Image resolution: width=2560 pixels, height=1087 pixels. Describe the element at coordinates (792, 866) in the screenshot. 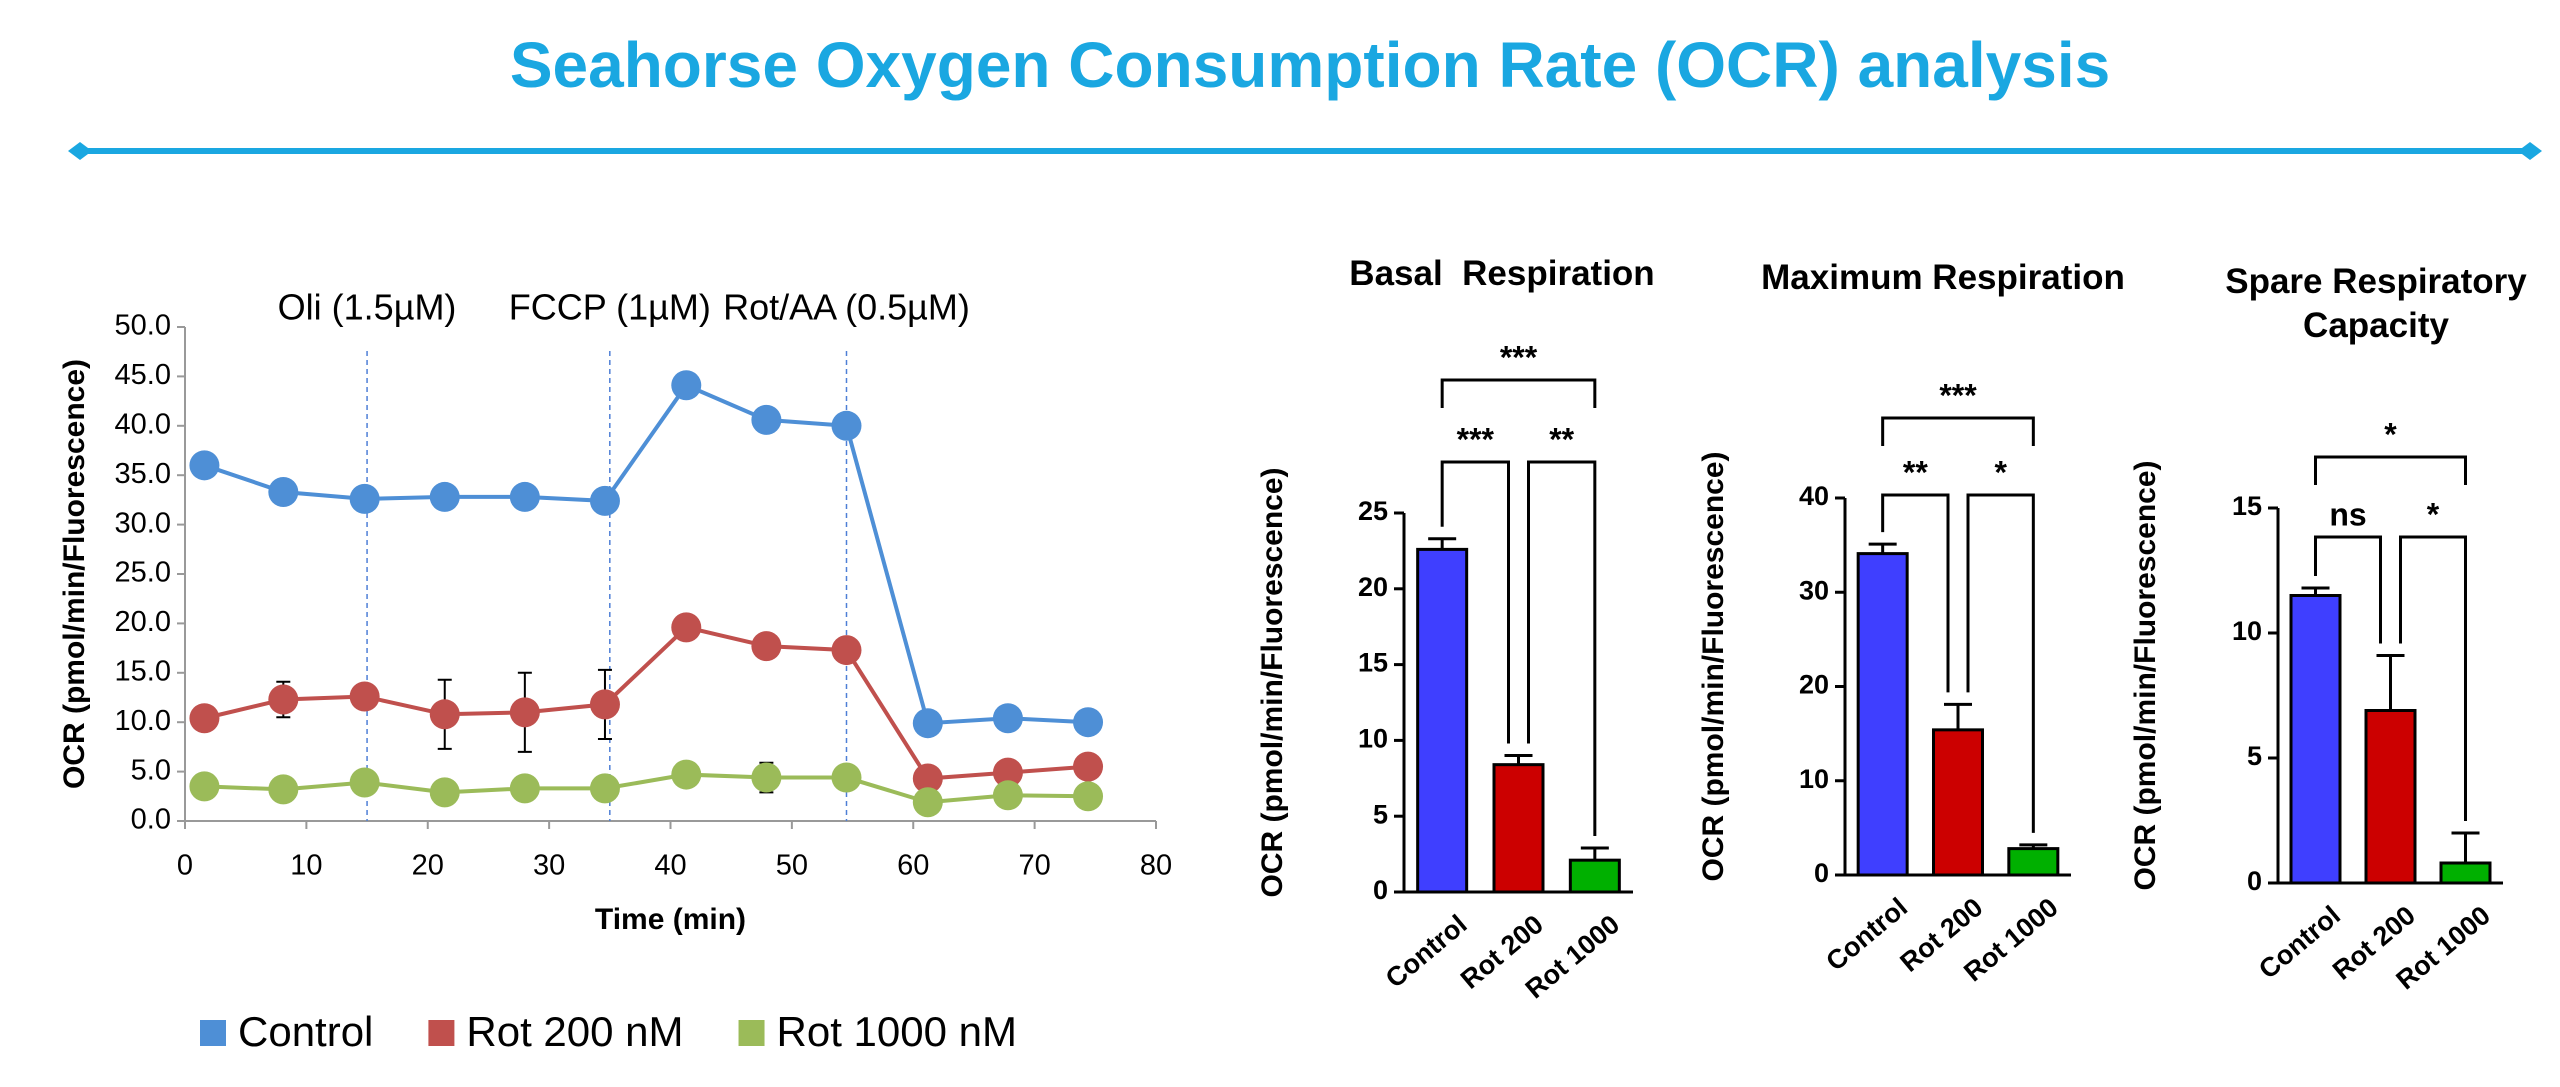

I see `x-tick-label: 50` at that location.